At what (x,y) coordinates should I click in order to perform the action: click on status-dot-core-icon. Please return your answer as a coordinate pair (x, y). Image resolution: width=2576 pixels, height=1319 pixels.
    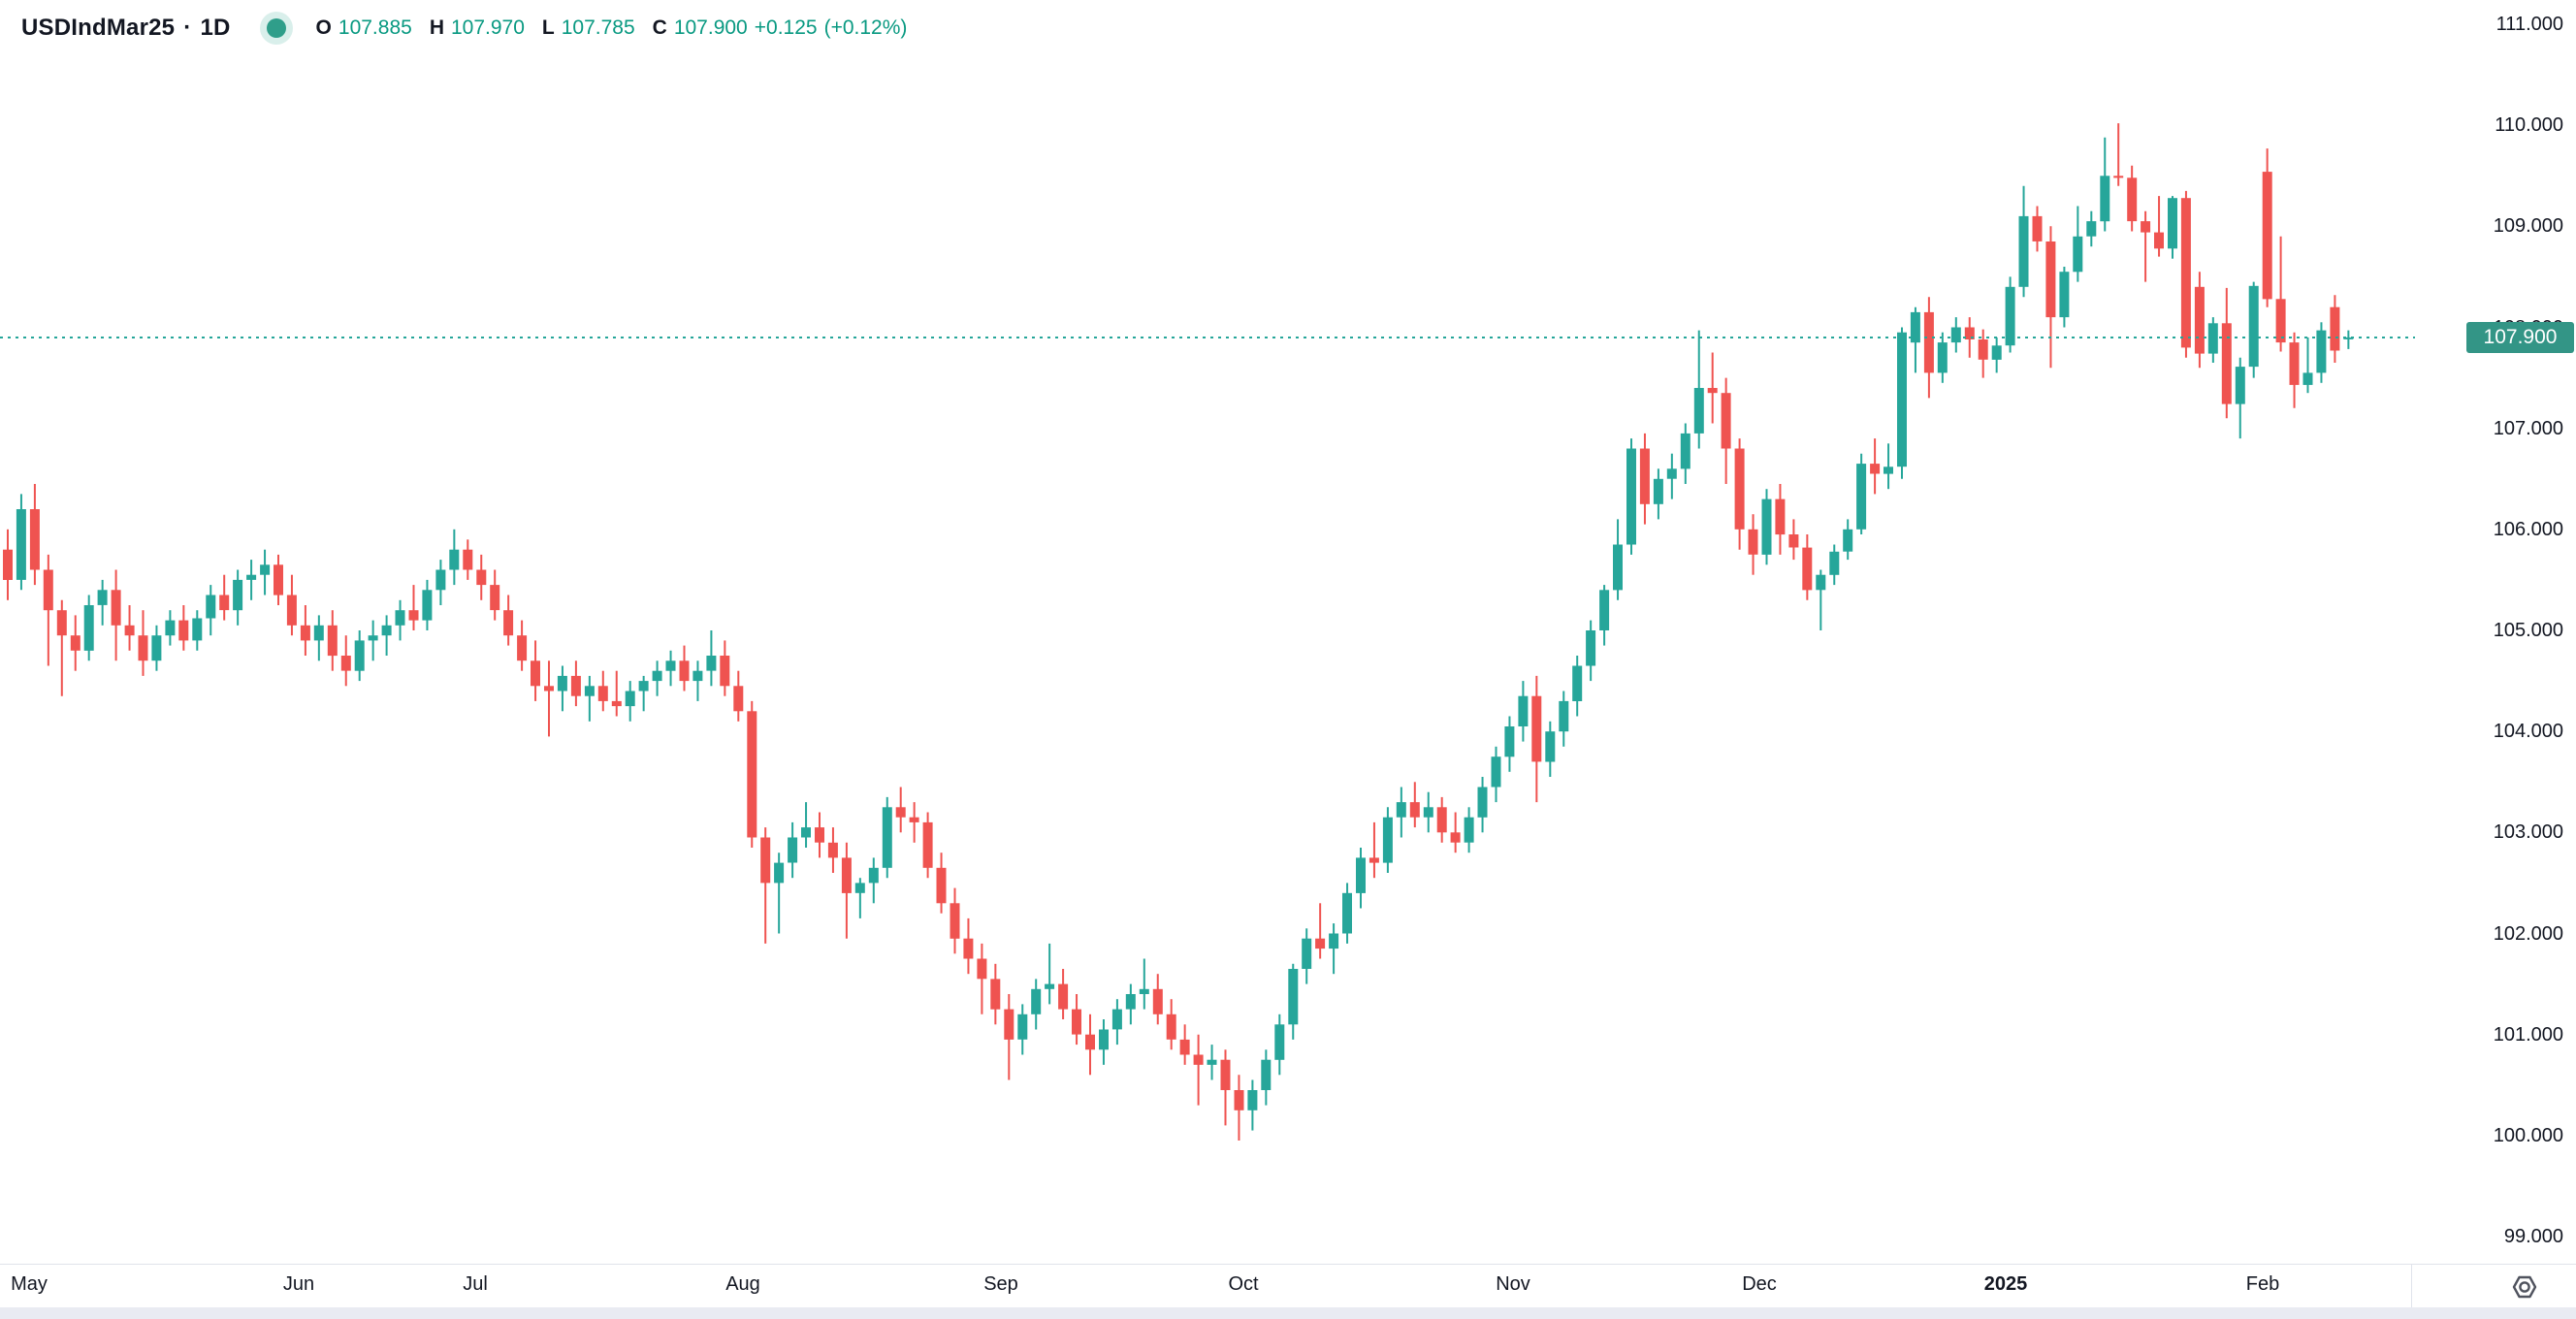
    Looking at the image, I should click on (276, 28).